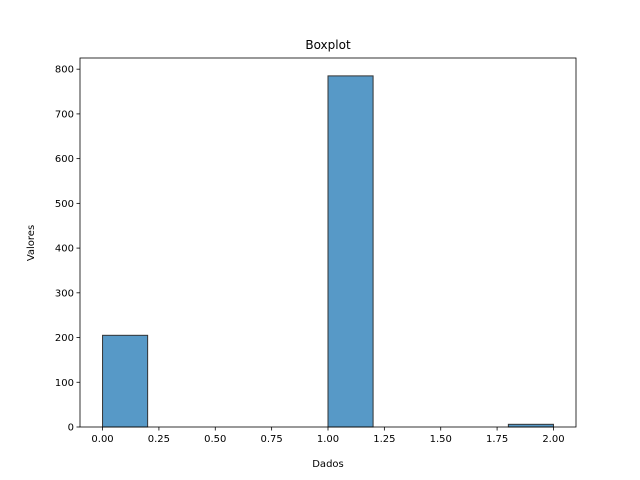 This screenshot has width=640, height=480. Describe the element at coordinates (441, 439) in the screenshot. I see `x-tick-label: 1.50` at that location.